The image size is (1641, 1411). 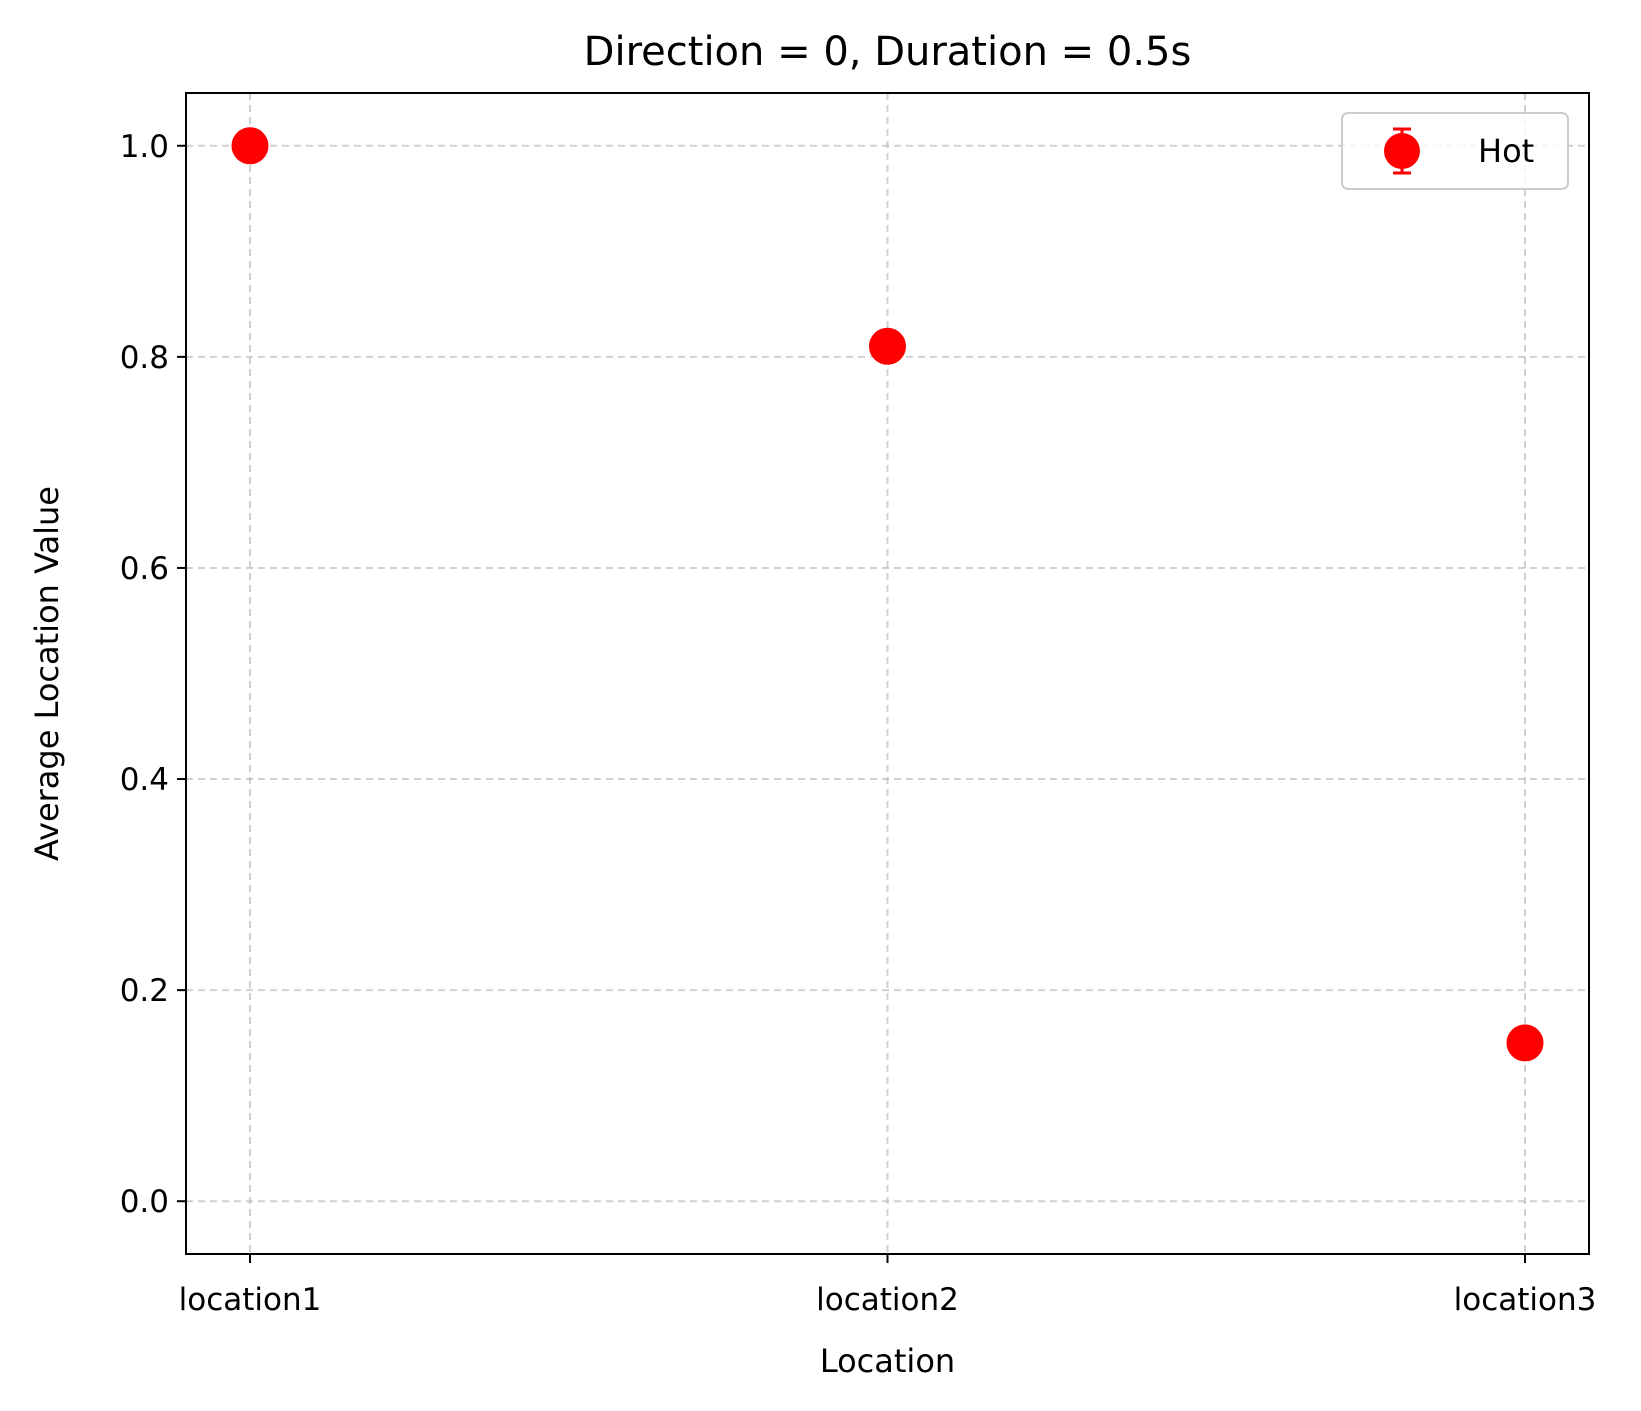 I want to click on legend-marker-hot, so click(x=1402, y=151).